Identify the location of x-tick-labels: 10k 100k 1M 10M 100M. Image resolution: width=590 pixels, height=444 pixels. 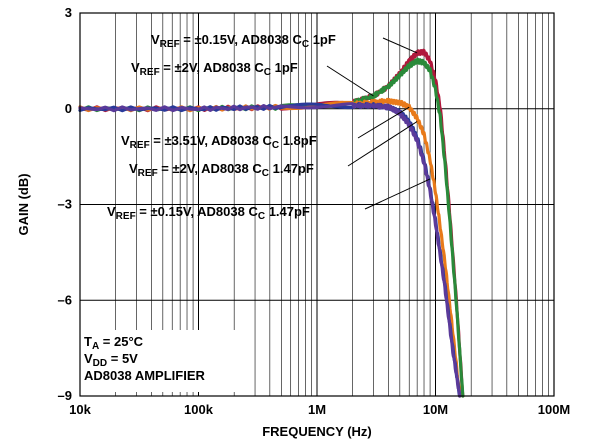
(319, 409).